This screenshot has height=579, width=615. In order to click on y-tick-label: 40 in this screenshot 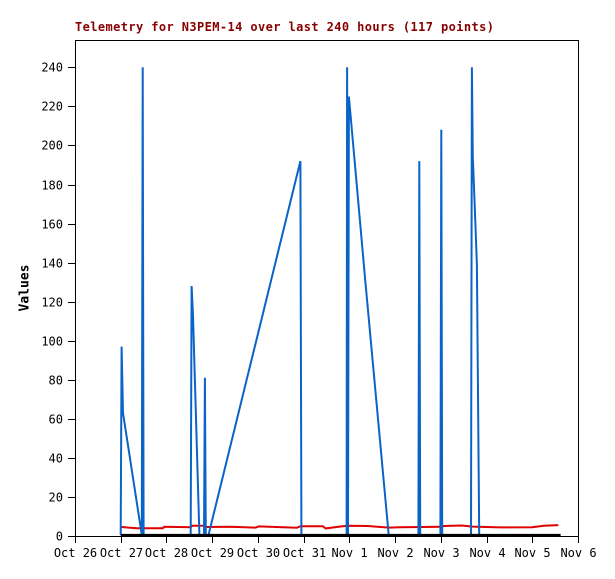, I will do `click(56, 459)`.